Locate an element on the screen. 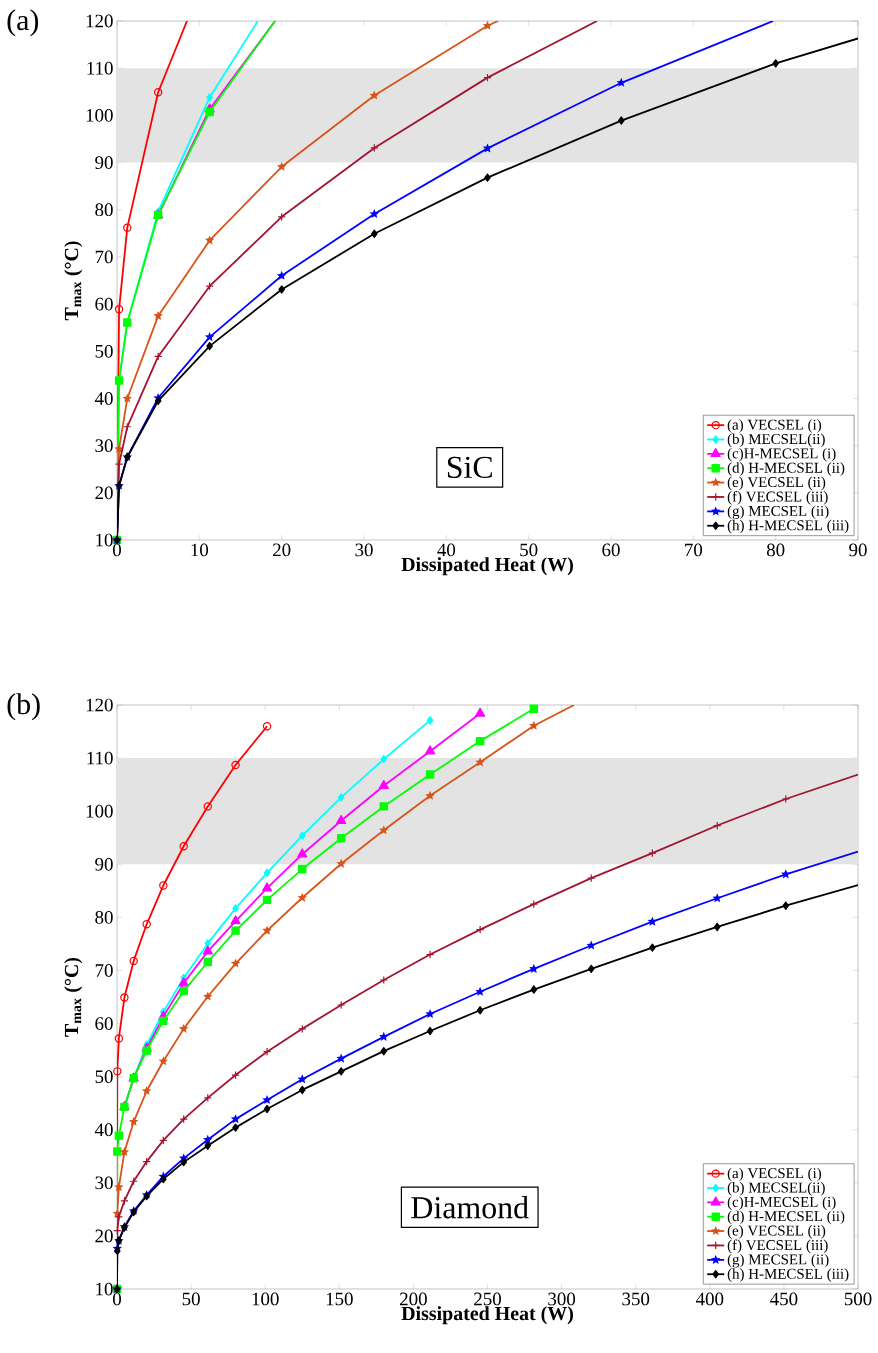  x-tick-label: 200 is located at coordinates (413, 1299).